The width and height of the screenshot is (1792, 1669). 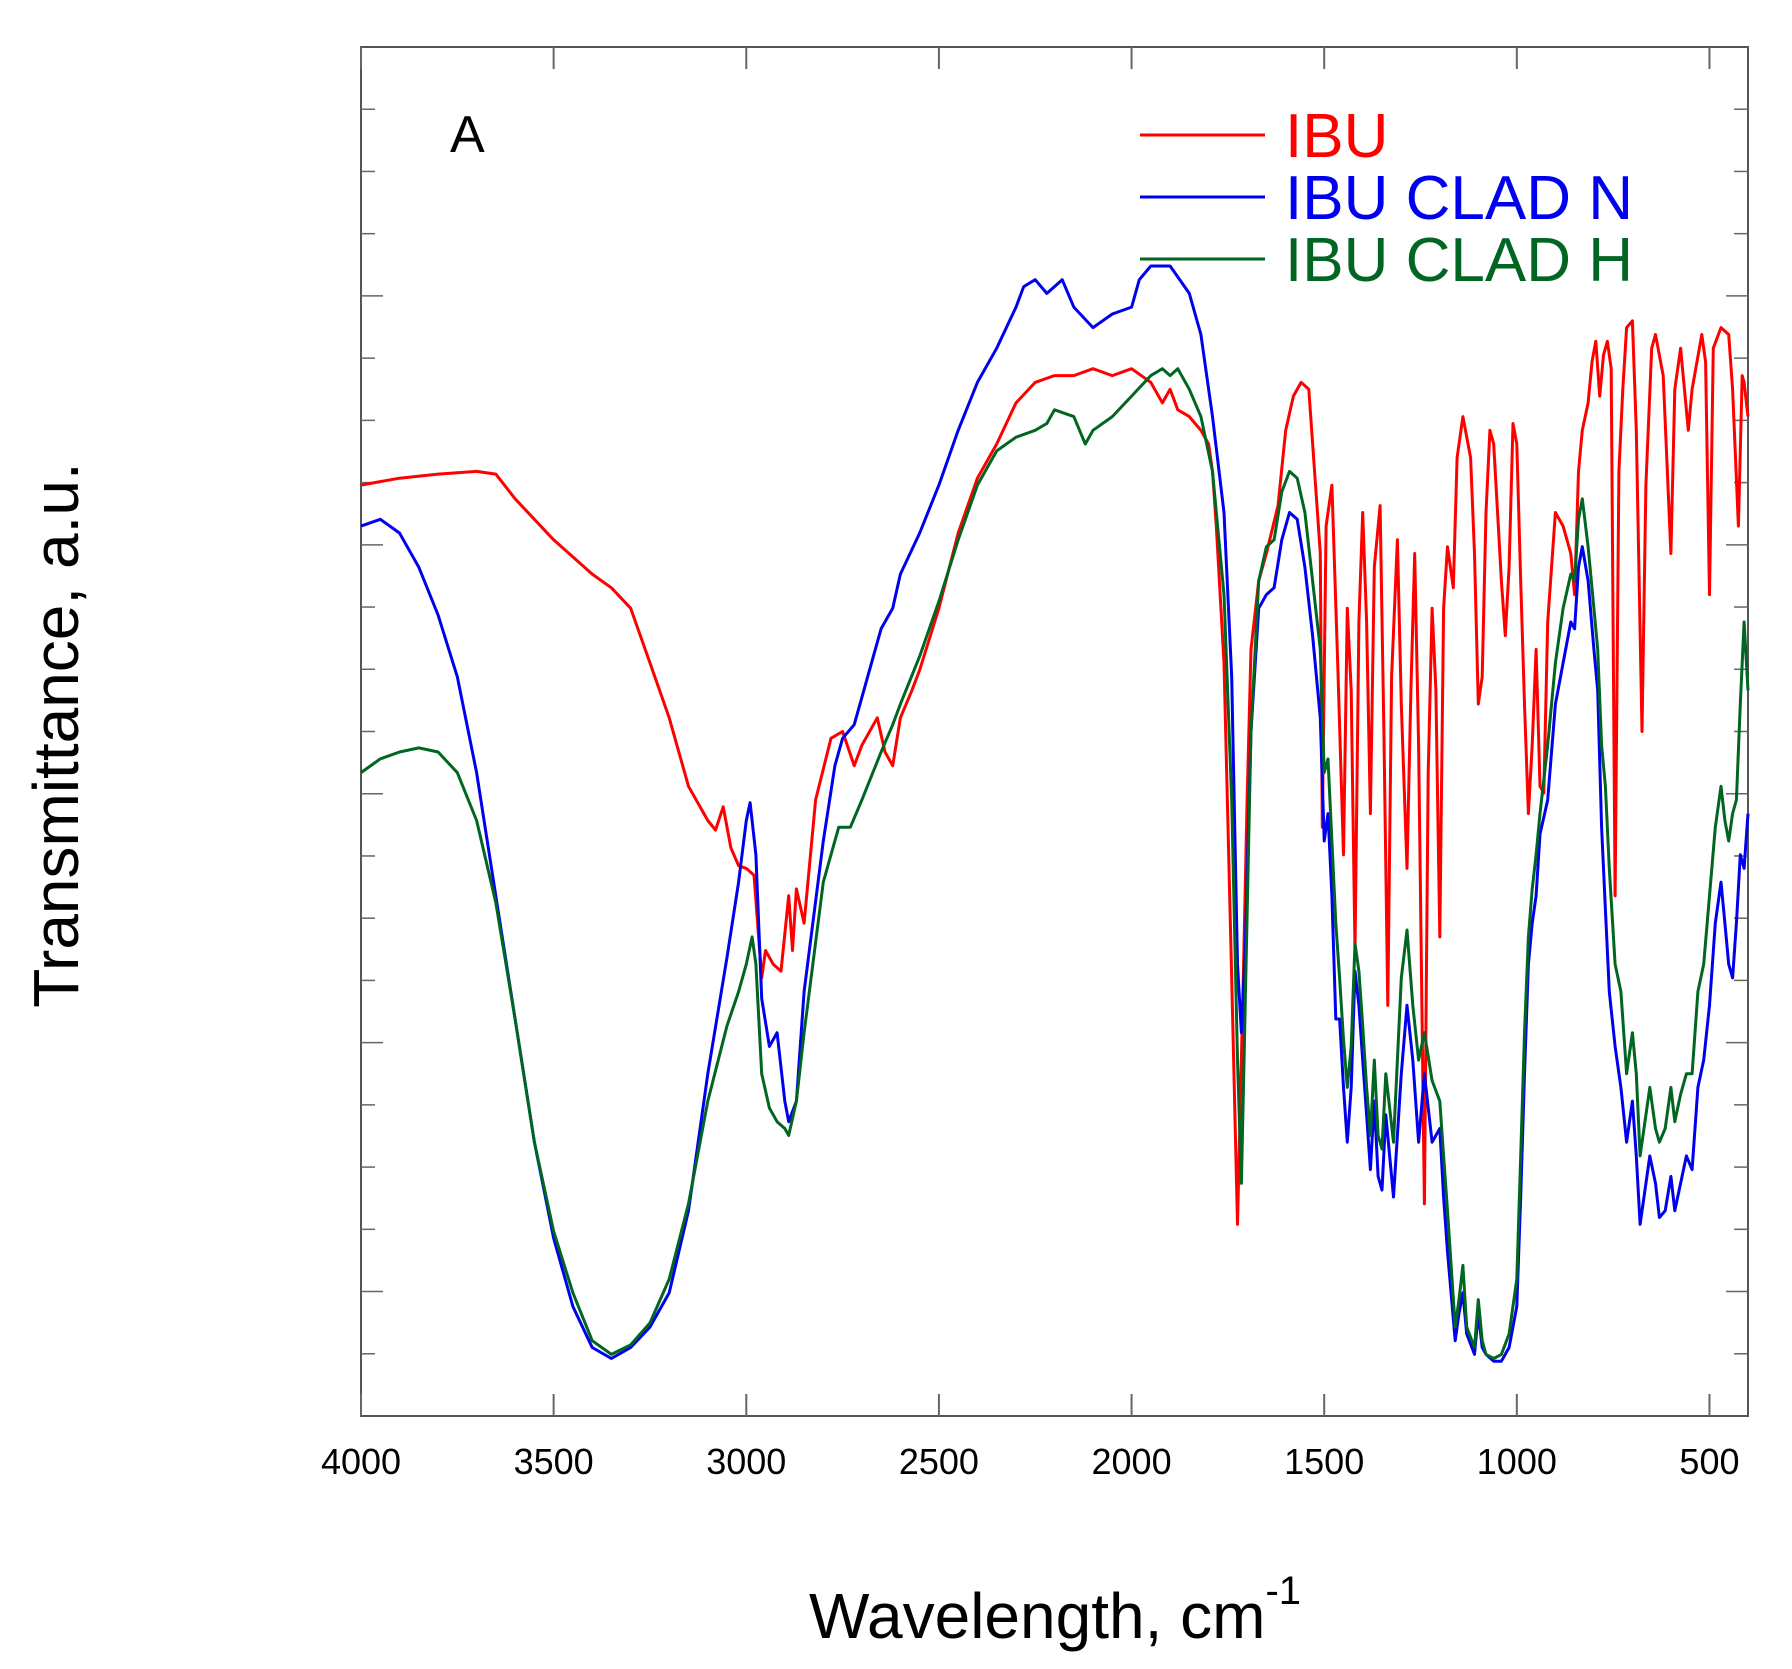 I want to click on x-tick-label: 1500, so click(x=1324, y=1461).